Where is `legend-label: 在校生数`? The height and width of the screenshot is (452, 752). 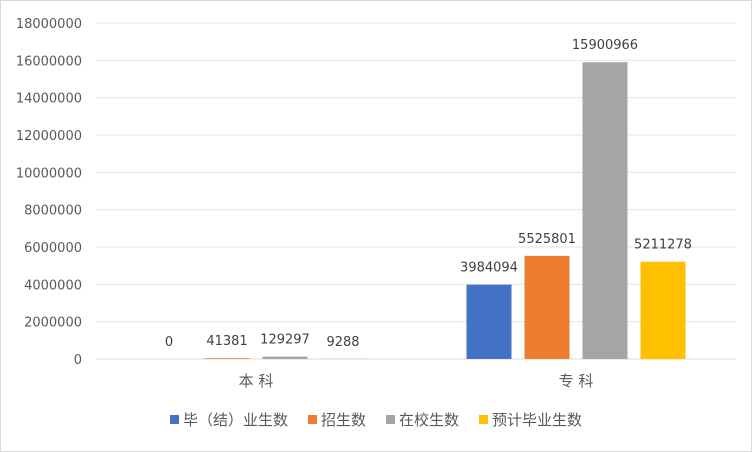 legend-label: 在校生数 is located at coordinates (429, 420).